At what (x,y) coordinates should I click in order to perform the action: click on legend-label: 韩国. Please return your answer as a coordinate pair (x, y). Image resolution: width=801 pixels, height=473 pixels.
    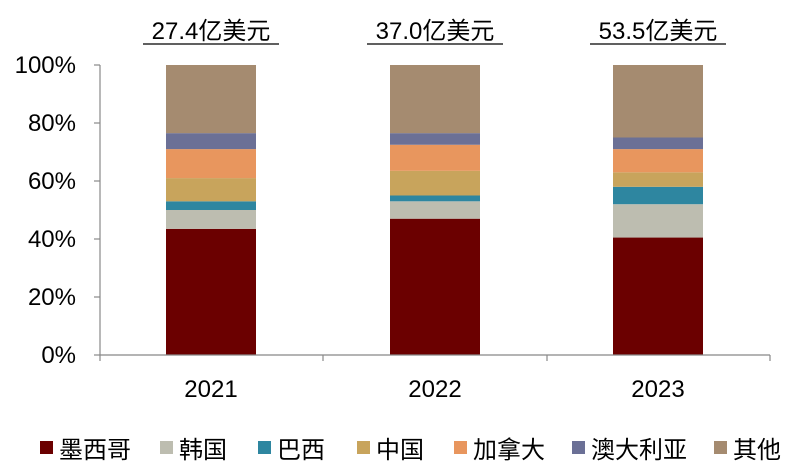
    Looking at the image, I should click on (203, 450).